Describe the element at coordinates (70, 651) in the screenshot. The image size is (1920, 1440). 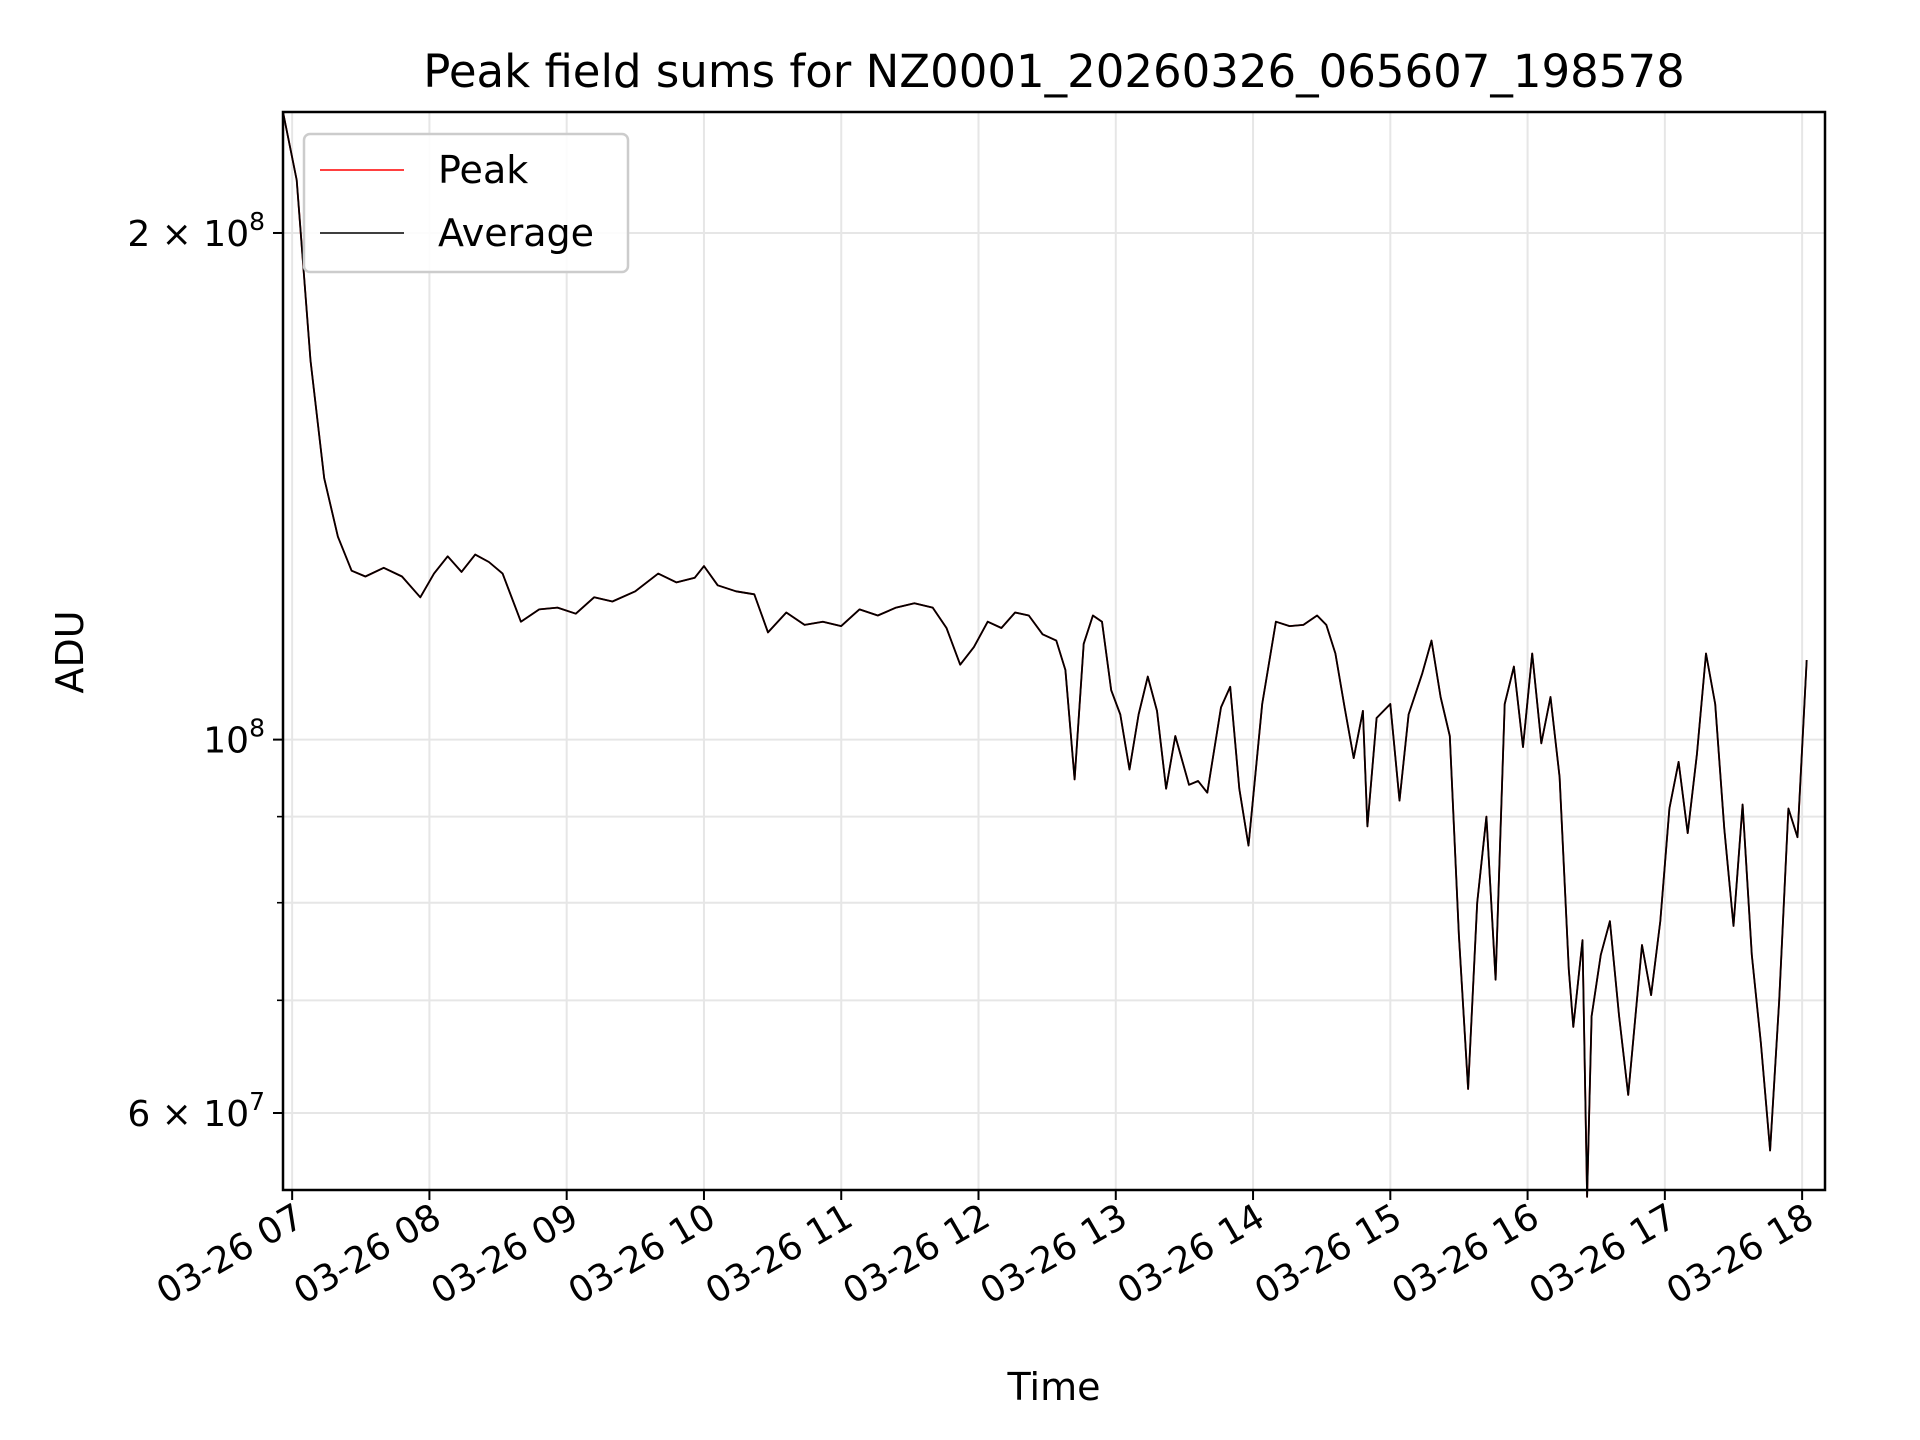
I see `y-axis-label: ADU` at that location.